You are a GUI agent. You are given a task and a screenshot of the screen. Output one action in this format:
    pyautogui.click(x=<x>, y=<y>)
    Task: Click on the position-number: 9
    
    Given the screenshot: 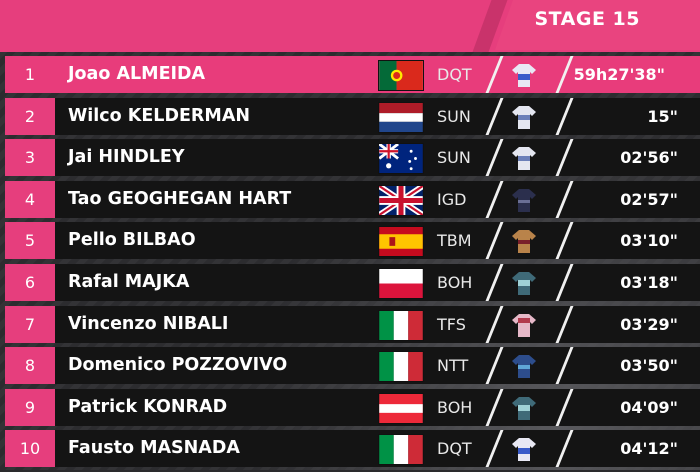 What is the action you would take?
    pyautogui.click(x=30, y=407)
    